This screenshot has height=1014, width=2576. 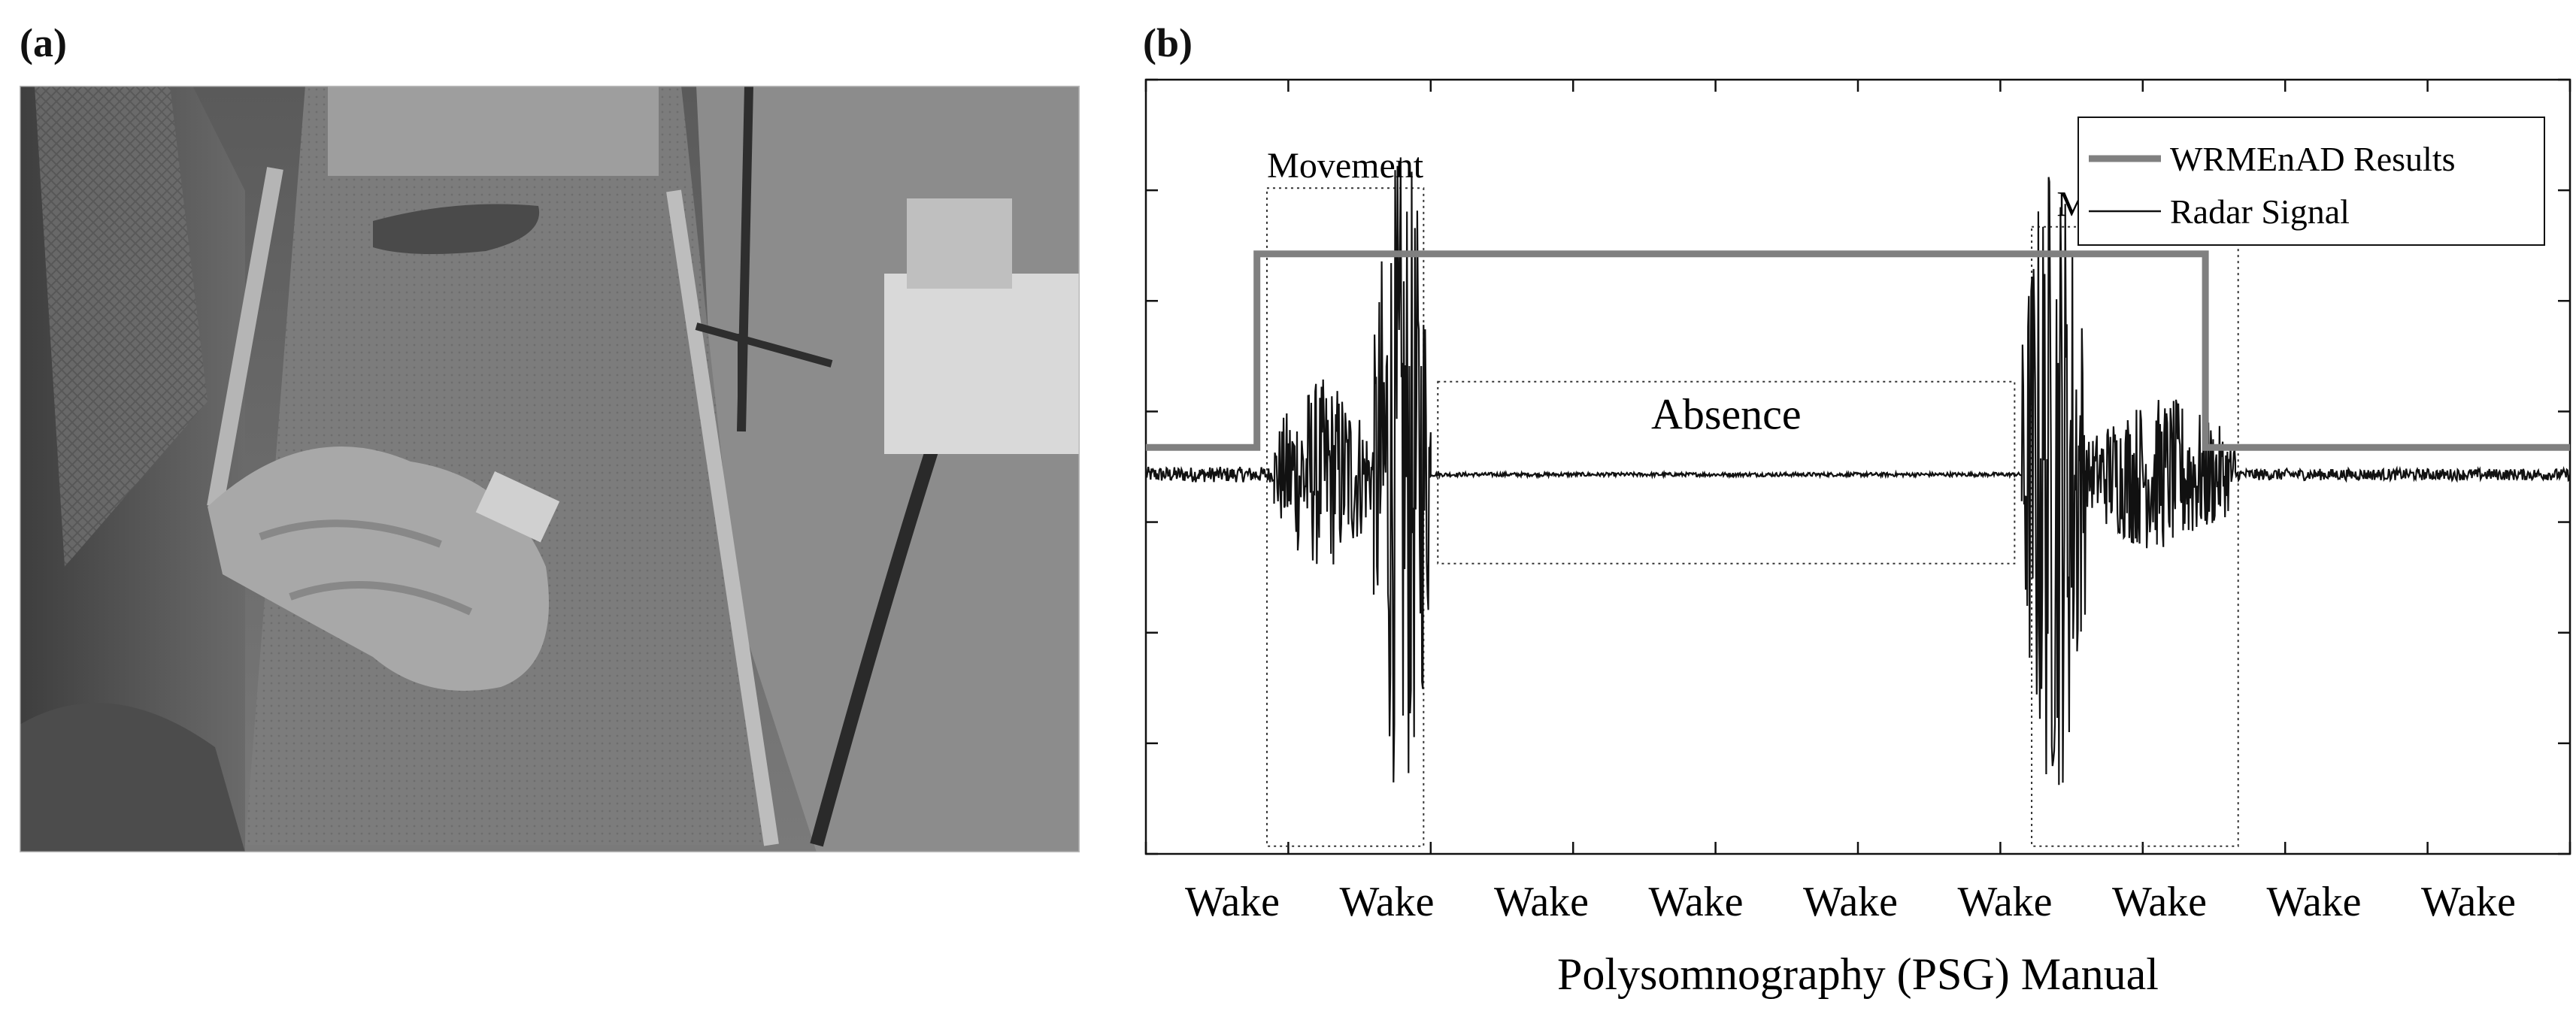 I want to click on annotation-label: Absence, so click(x=1726, y=414).